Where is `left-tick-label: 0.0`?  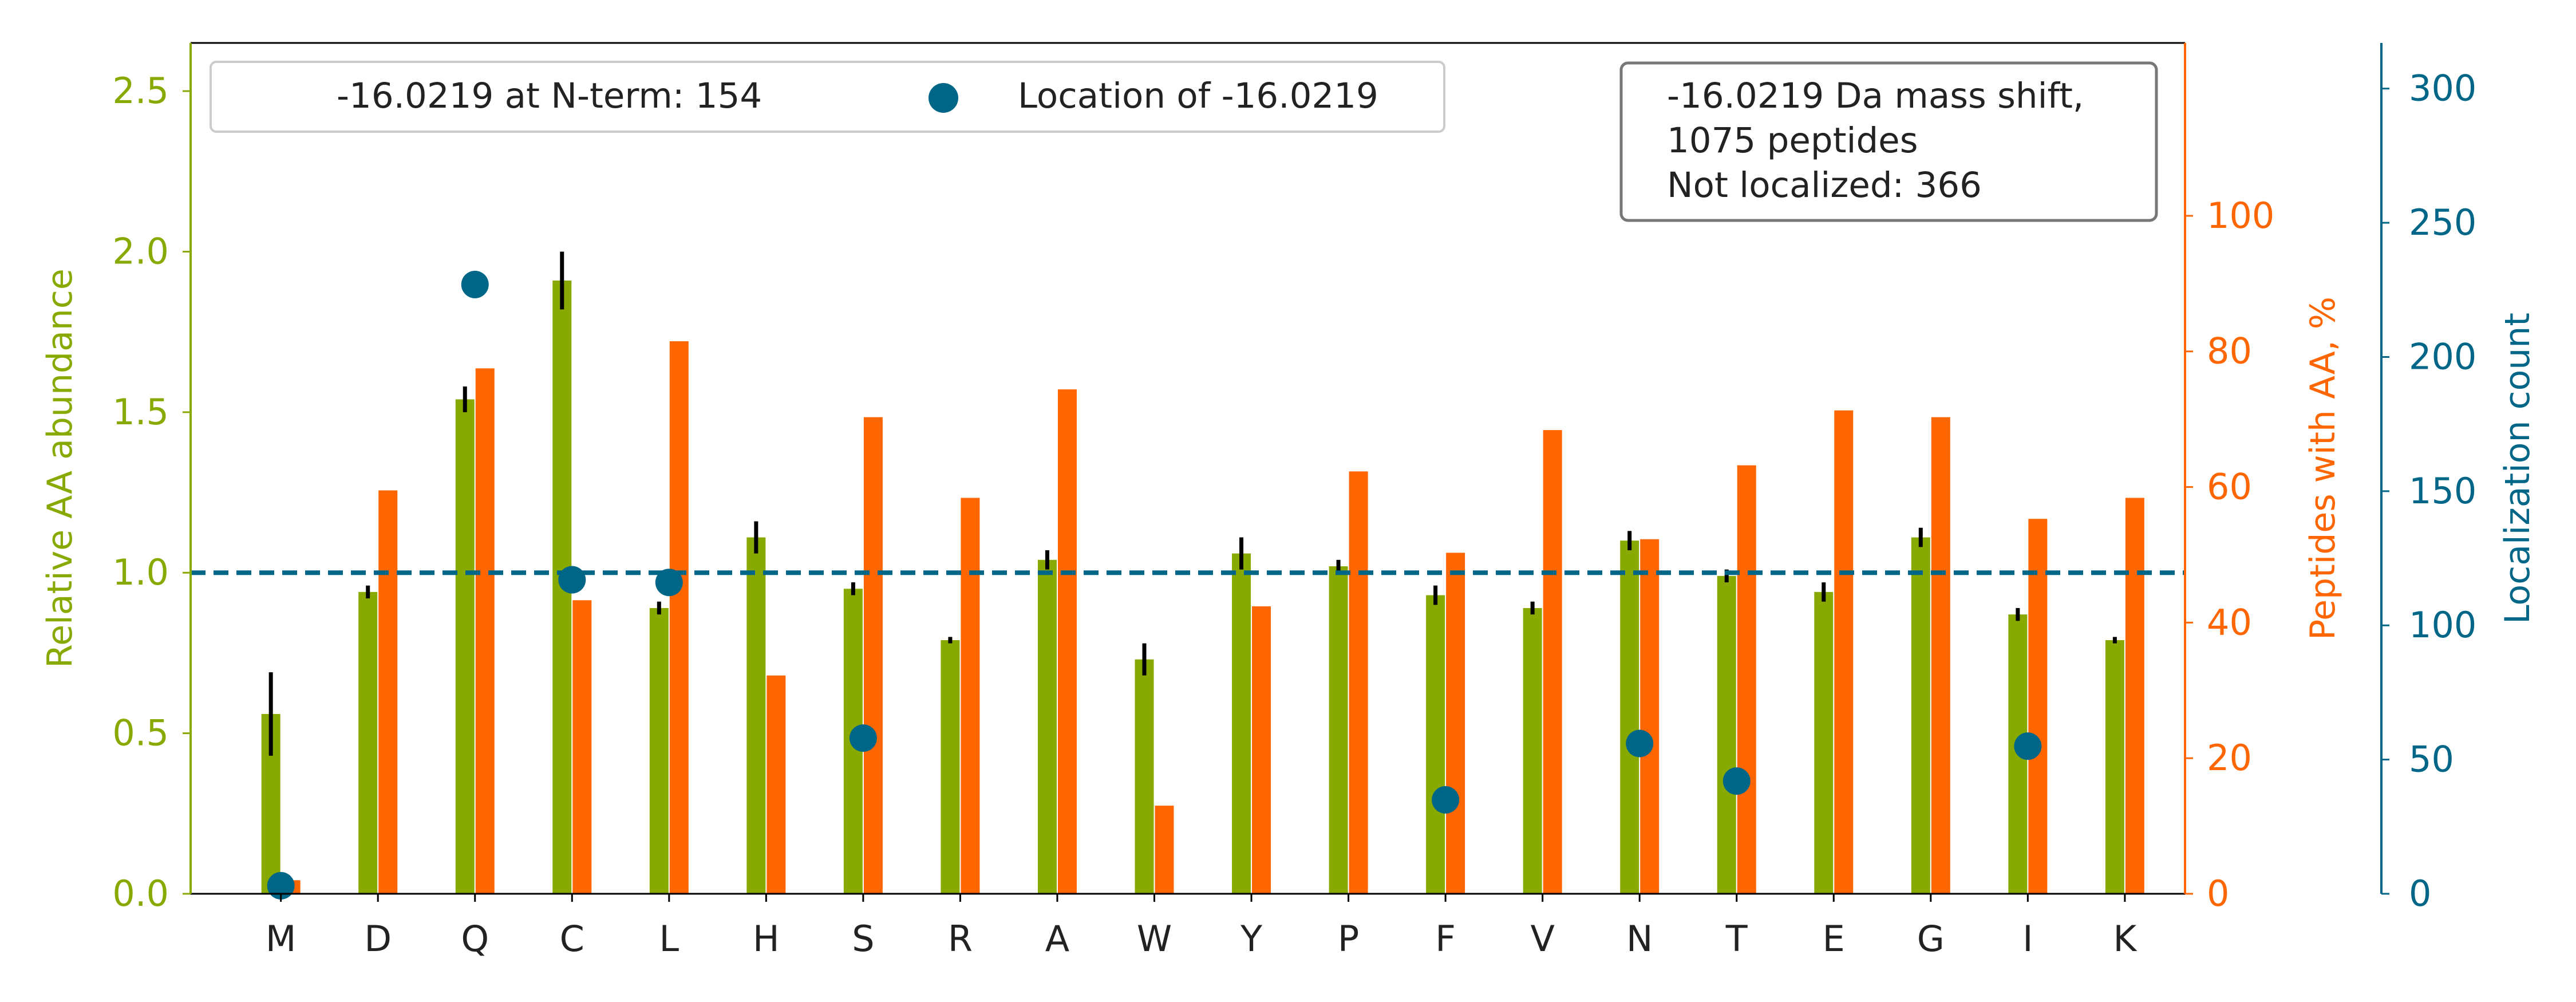 left-tick-label: 0.0 is located at coordinates (140, 893).